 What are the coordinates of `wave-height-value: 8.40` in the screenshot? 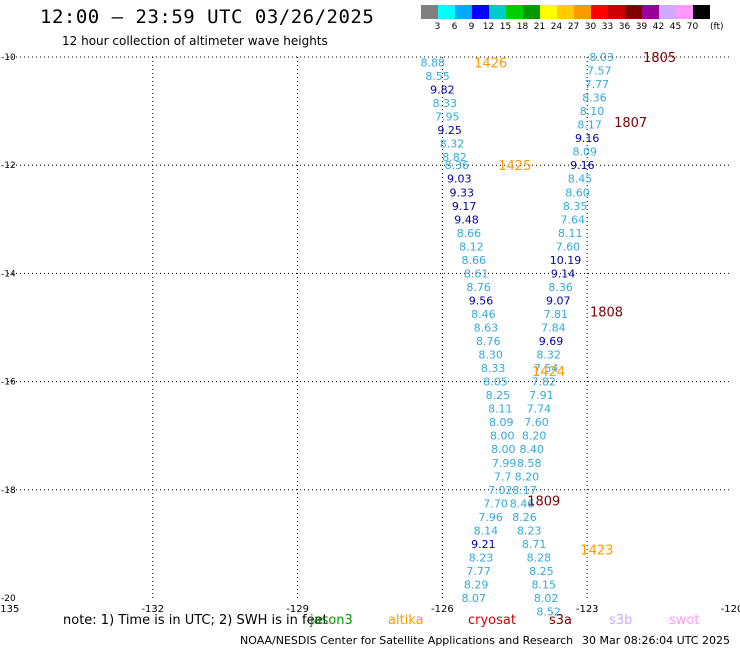 It's located at (531, 449).